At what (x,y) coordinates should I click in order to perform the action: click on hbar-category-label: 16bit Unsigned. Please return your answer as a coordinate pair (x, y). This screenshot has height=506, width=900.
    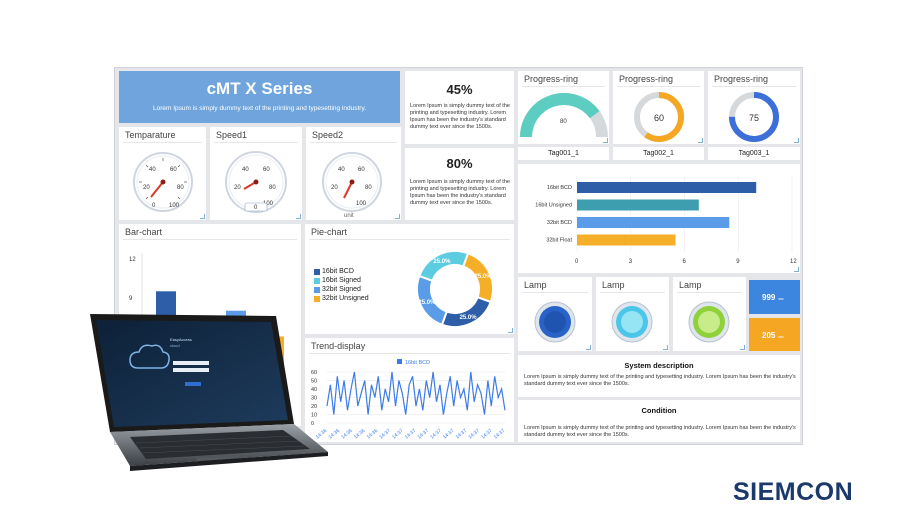
    Looking at the image, I should click on (553, 206).